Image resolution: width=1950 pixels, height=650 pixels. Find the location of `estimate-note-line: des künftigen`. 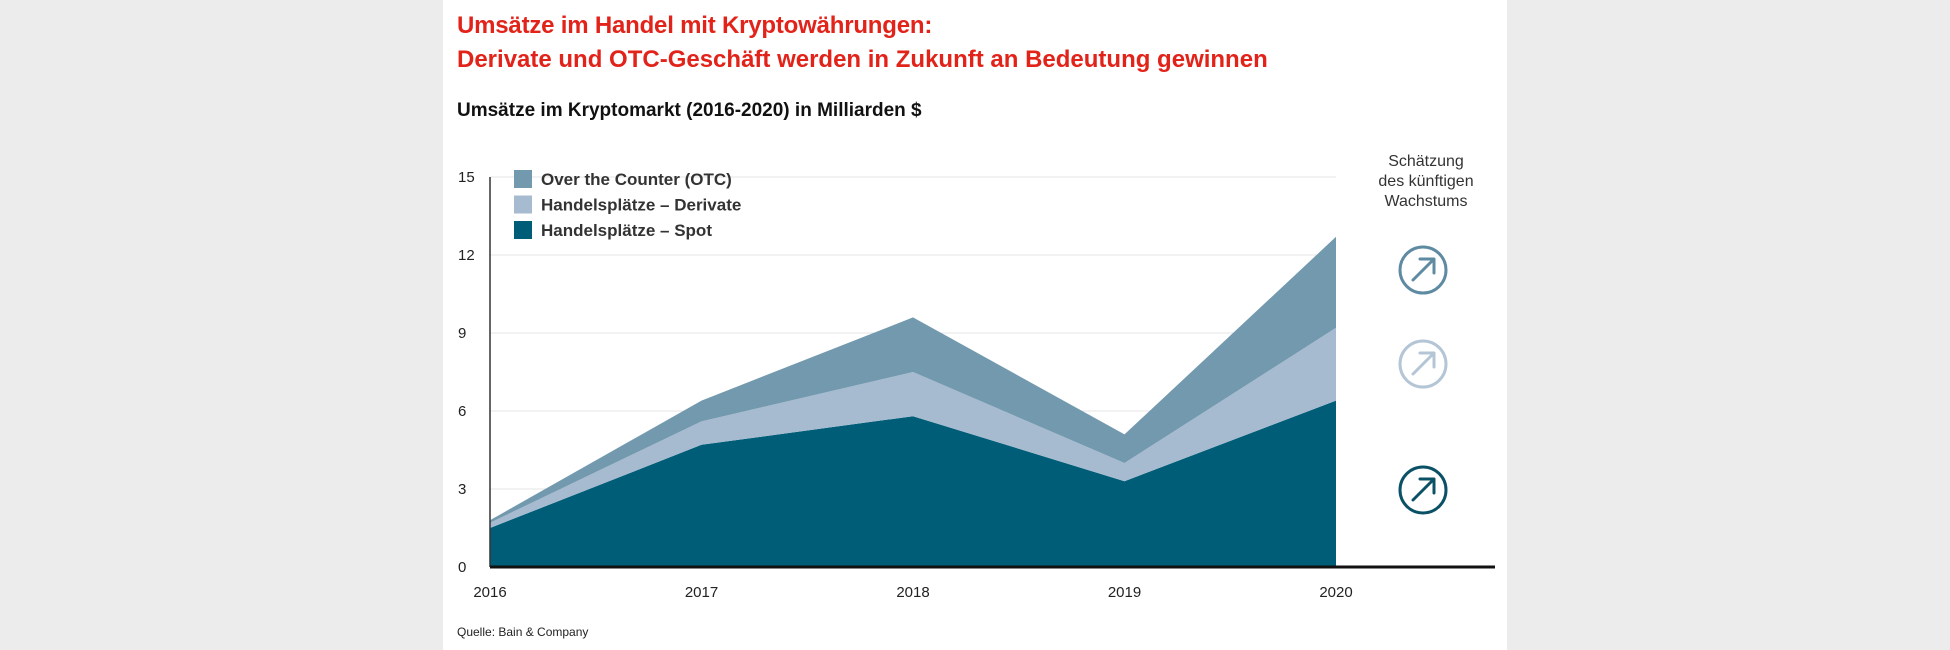

estimate-note-line: des künftigen is located at coordinates (1425, 181).